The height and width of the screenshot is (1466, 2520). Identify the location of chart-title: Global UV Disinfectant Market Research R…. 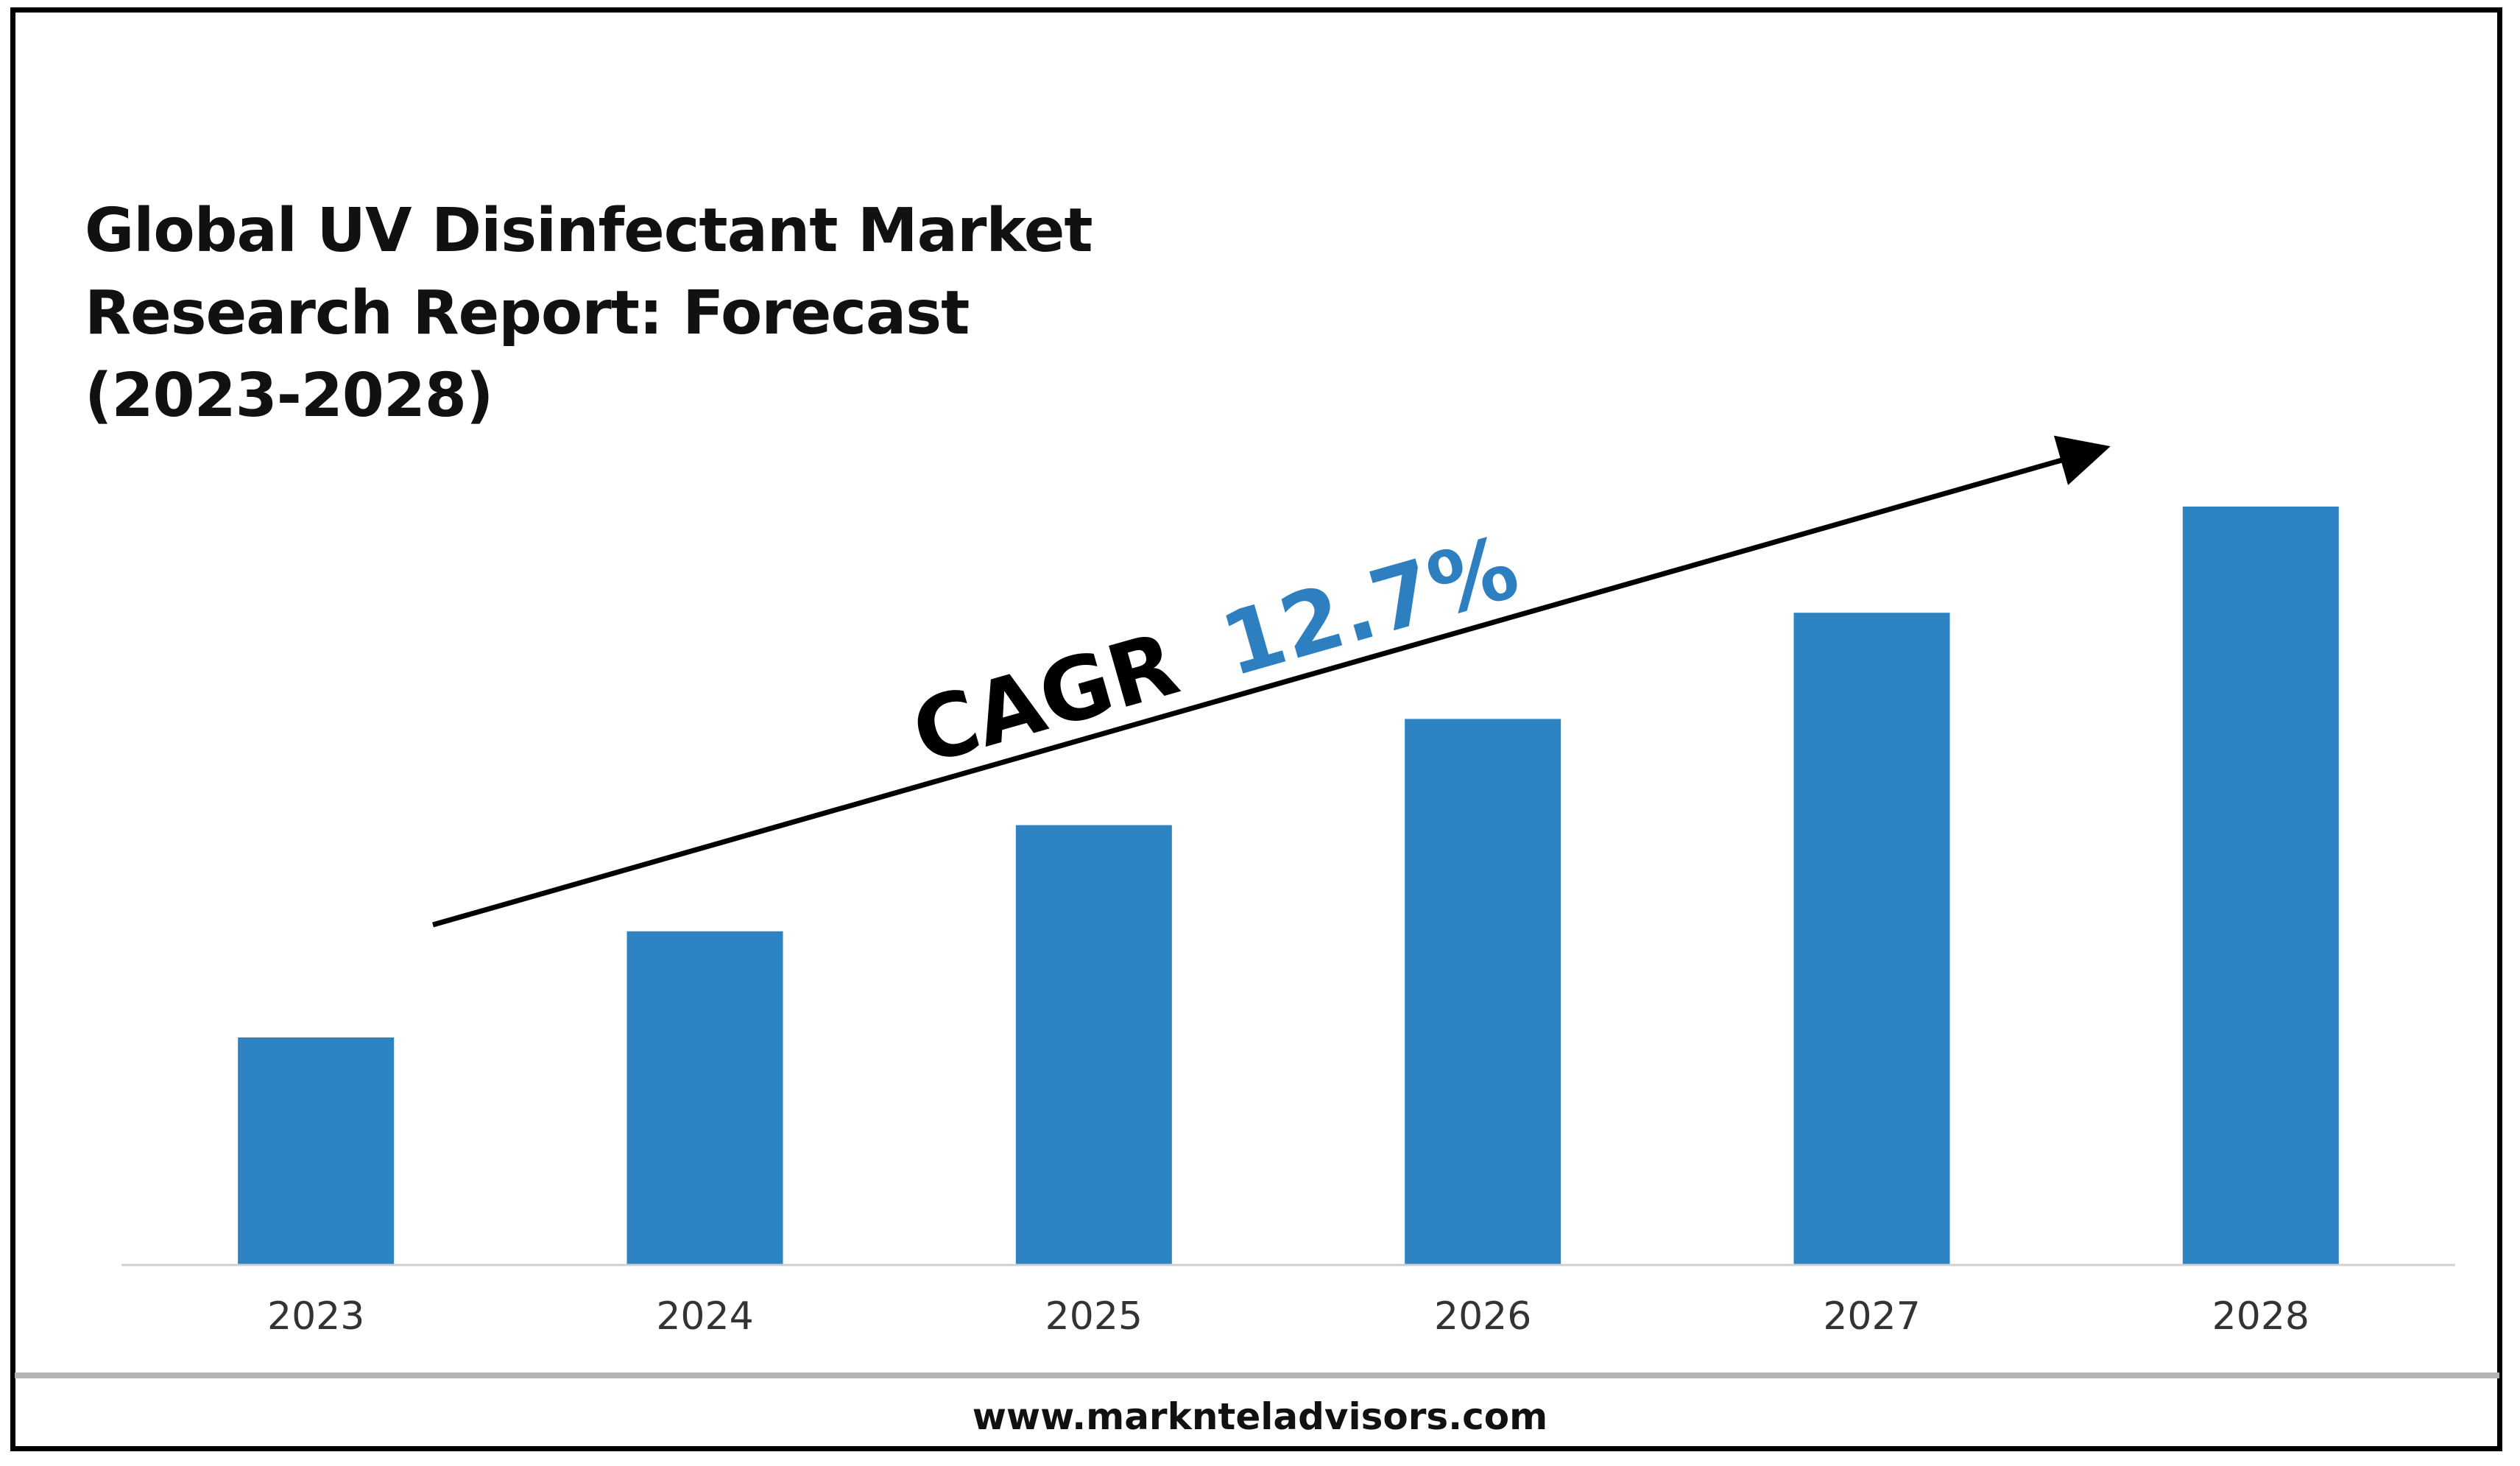
(637, 313).